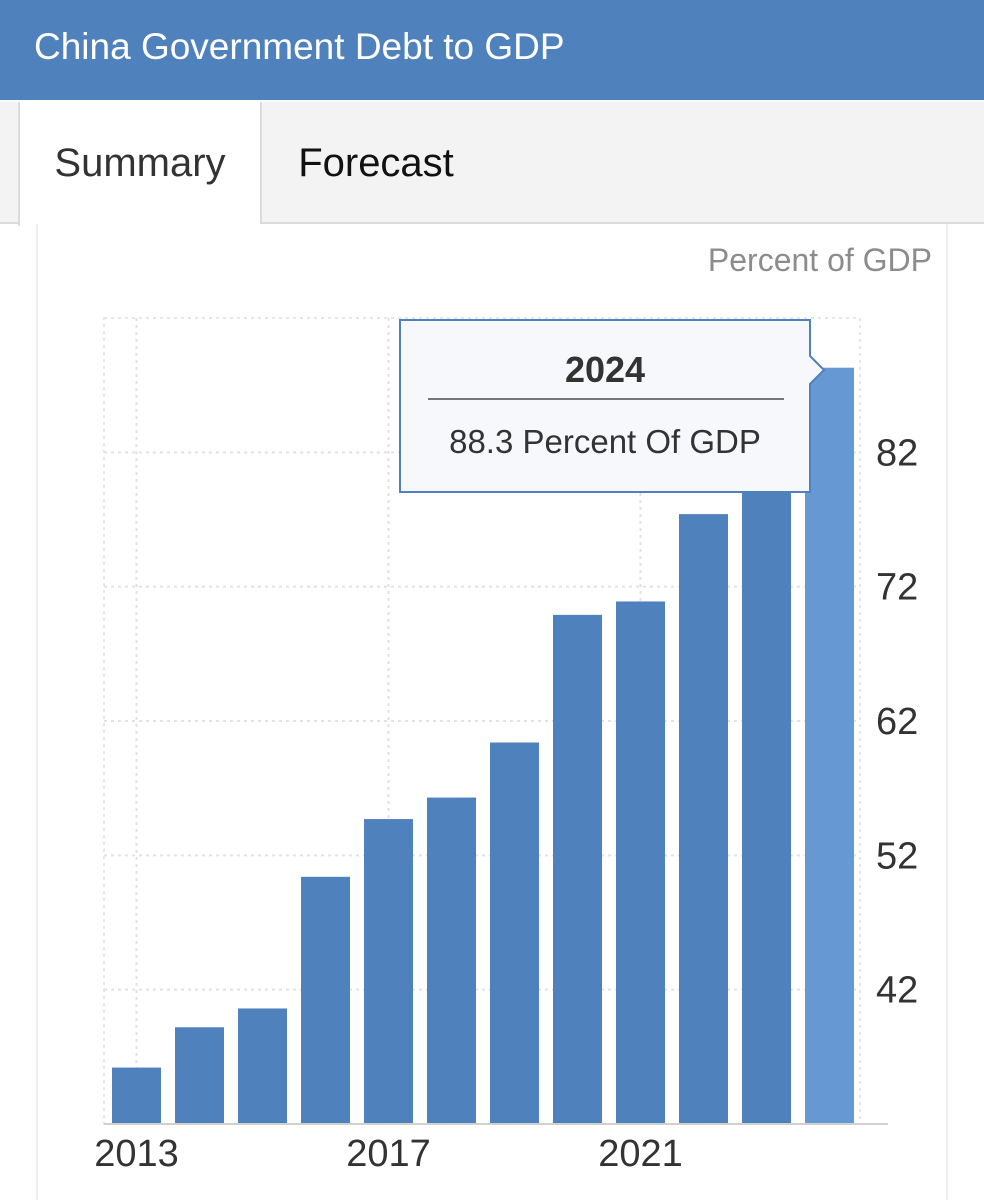 The width and height of the screenshot is (984, 1200). I want to click on y-tick-label: 72, so click(897, 588).